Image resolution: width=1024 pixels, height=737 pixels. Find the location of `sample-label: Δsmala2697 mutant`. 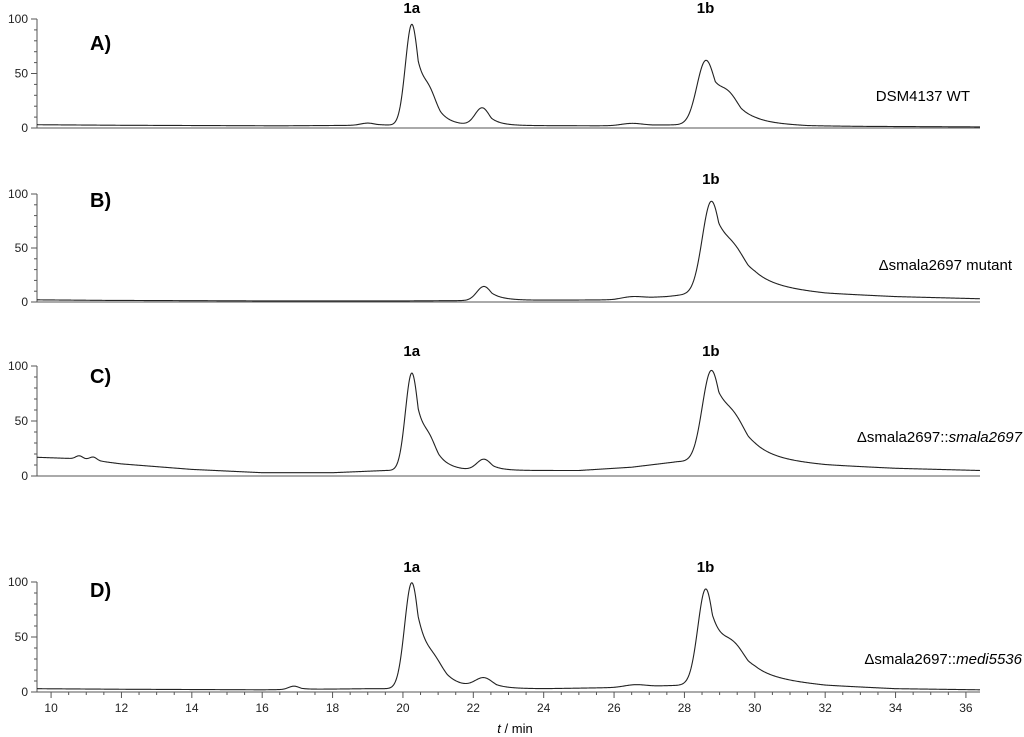

sample-label: Δsmala2697 mutant is located at coordinates (946, 265).